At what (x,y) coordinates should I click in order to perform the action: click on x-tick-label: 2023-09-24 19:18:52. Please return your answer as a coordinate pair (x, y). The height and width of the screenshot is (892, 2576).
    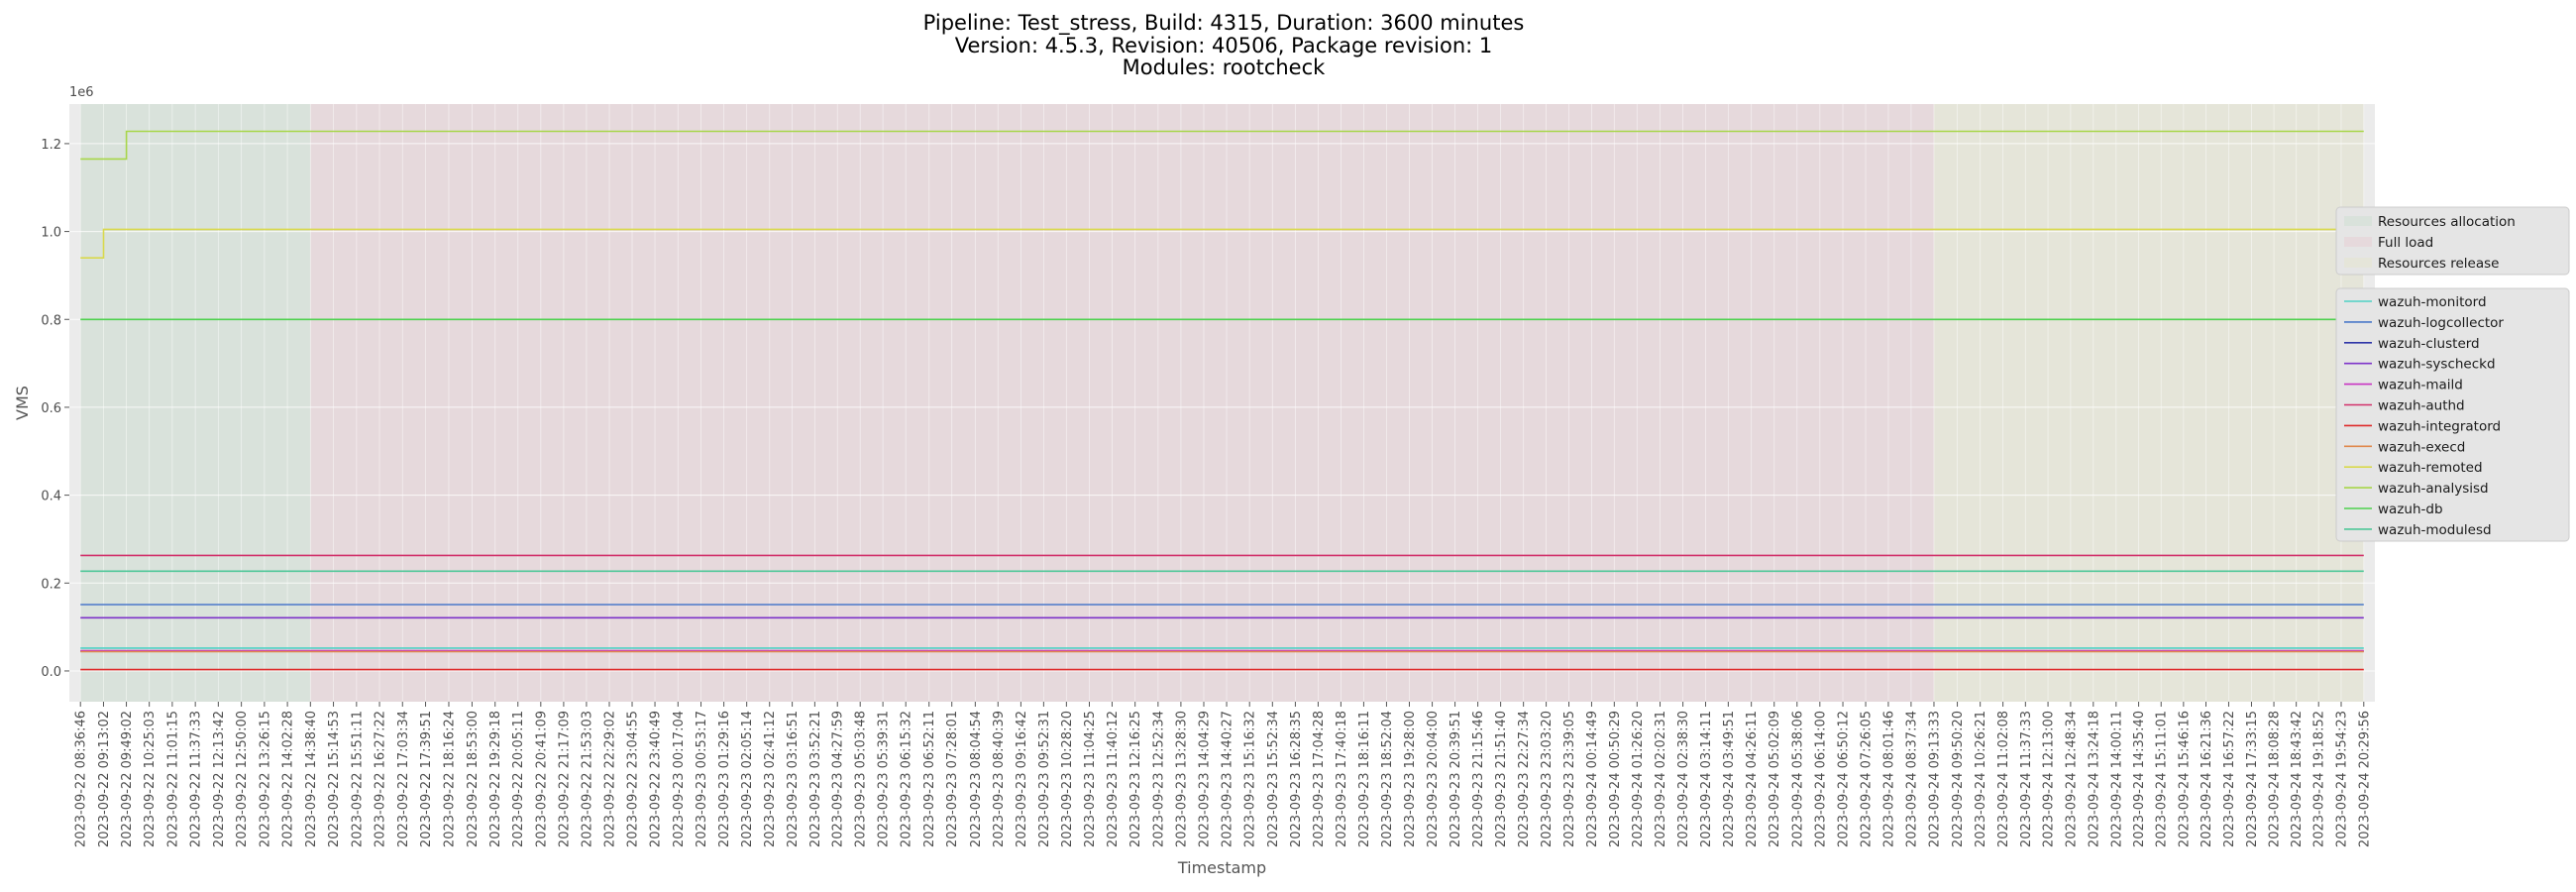
    Looking at the image, I should click on (2320, 779).